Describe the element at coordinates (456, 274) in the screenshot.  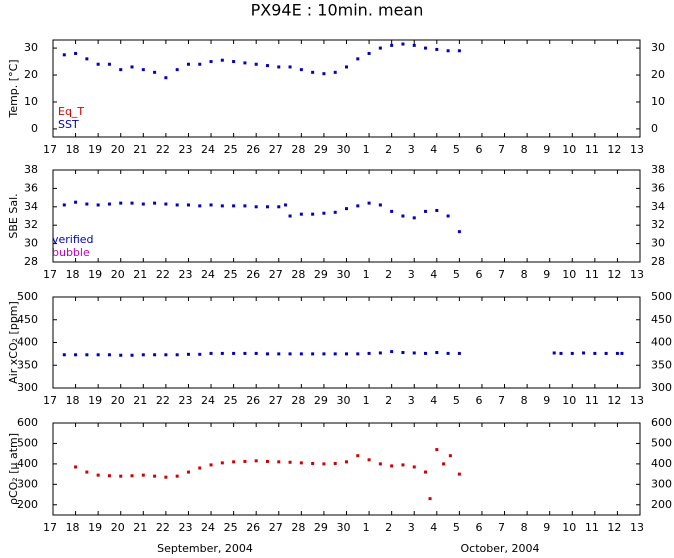
I see `x-tick-label: 5` at that location.